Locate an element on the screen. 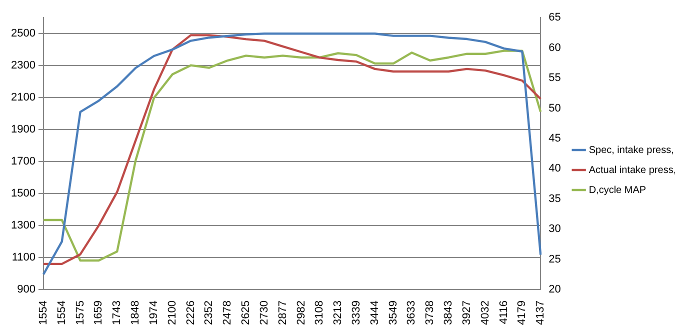 This screenshot has width=683, height=336. y-tick-label: 1900 is located at coordinates (23, 130).